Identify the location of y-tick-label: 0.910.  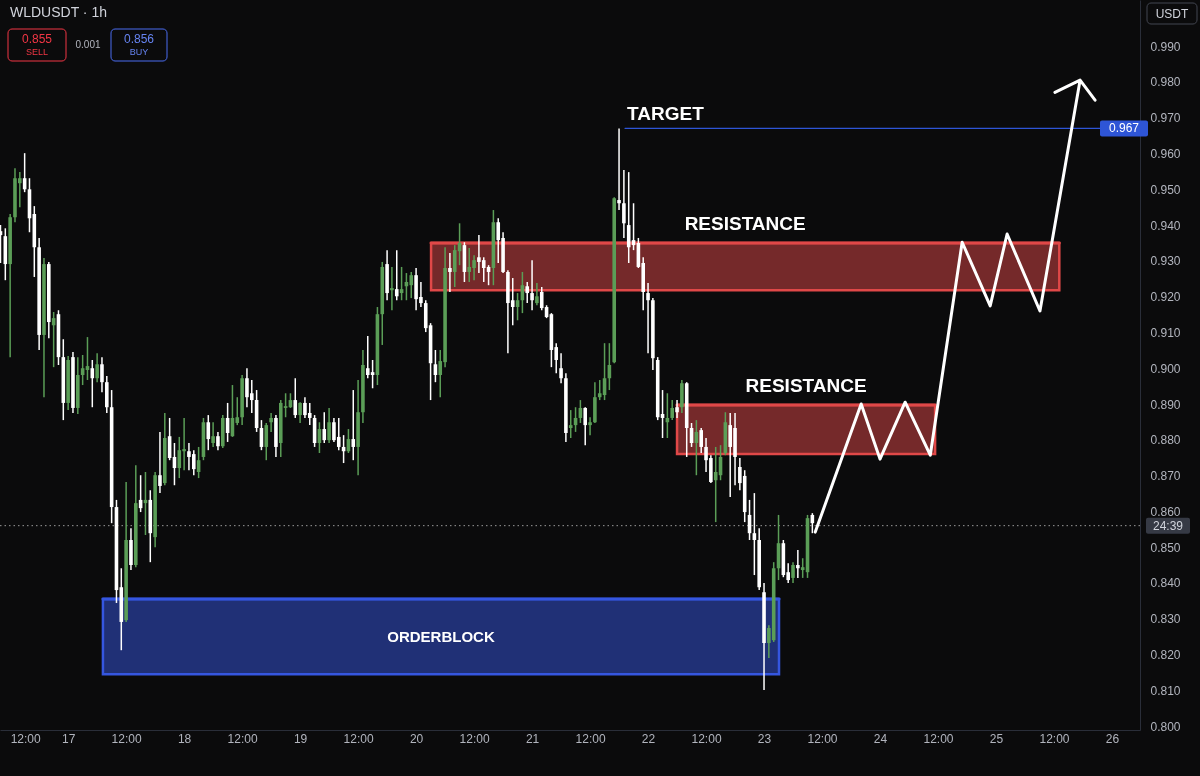
(1165, 332).